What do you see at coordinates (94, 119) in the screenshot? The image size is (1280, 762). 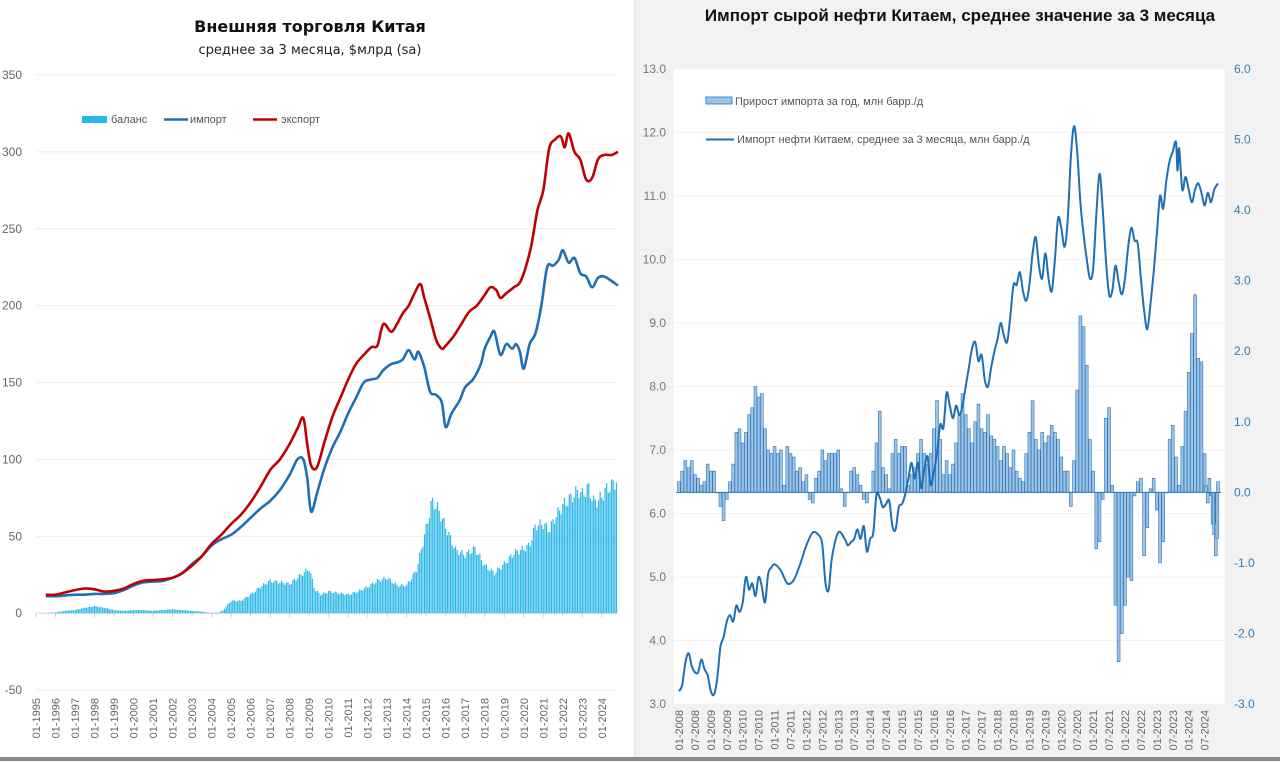 I see `legend-swatch-balance` at bounding box center [94, 119].